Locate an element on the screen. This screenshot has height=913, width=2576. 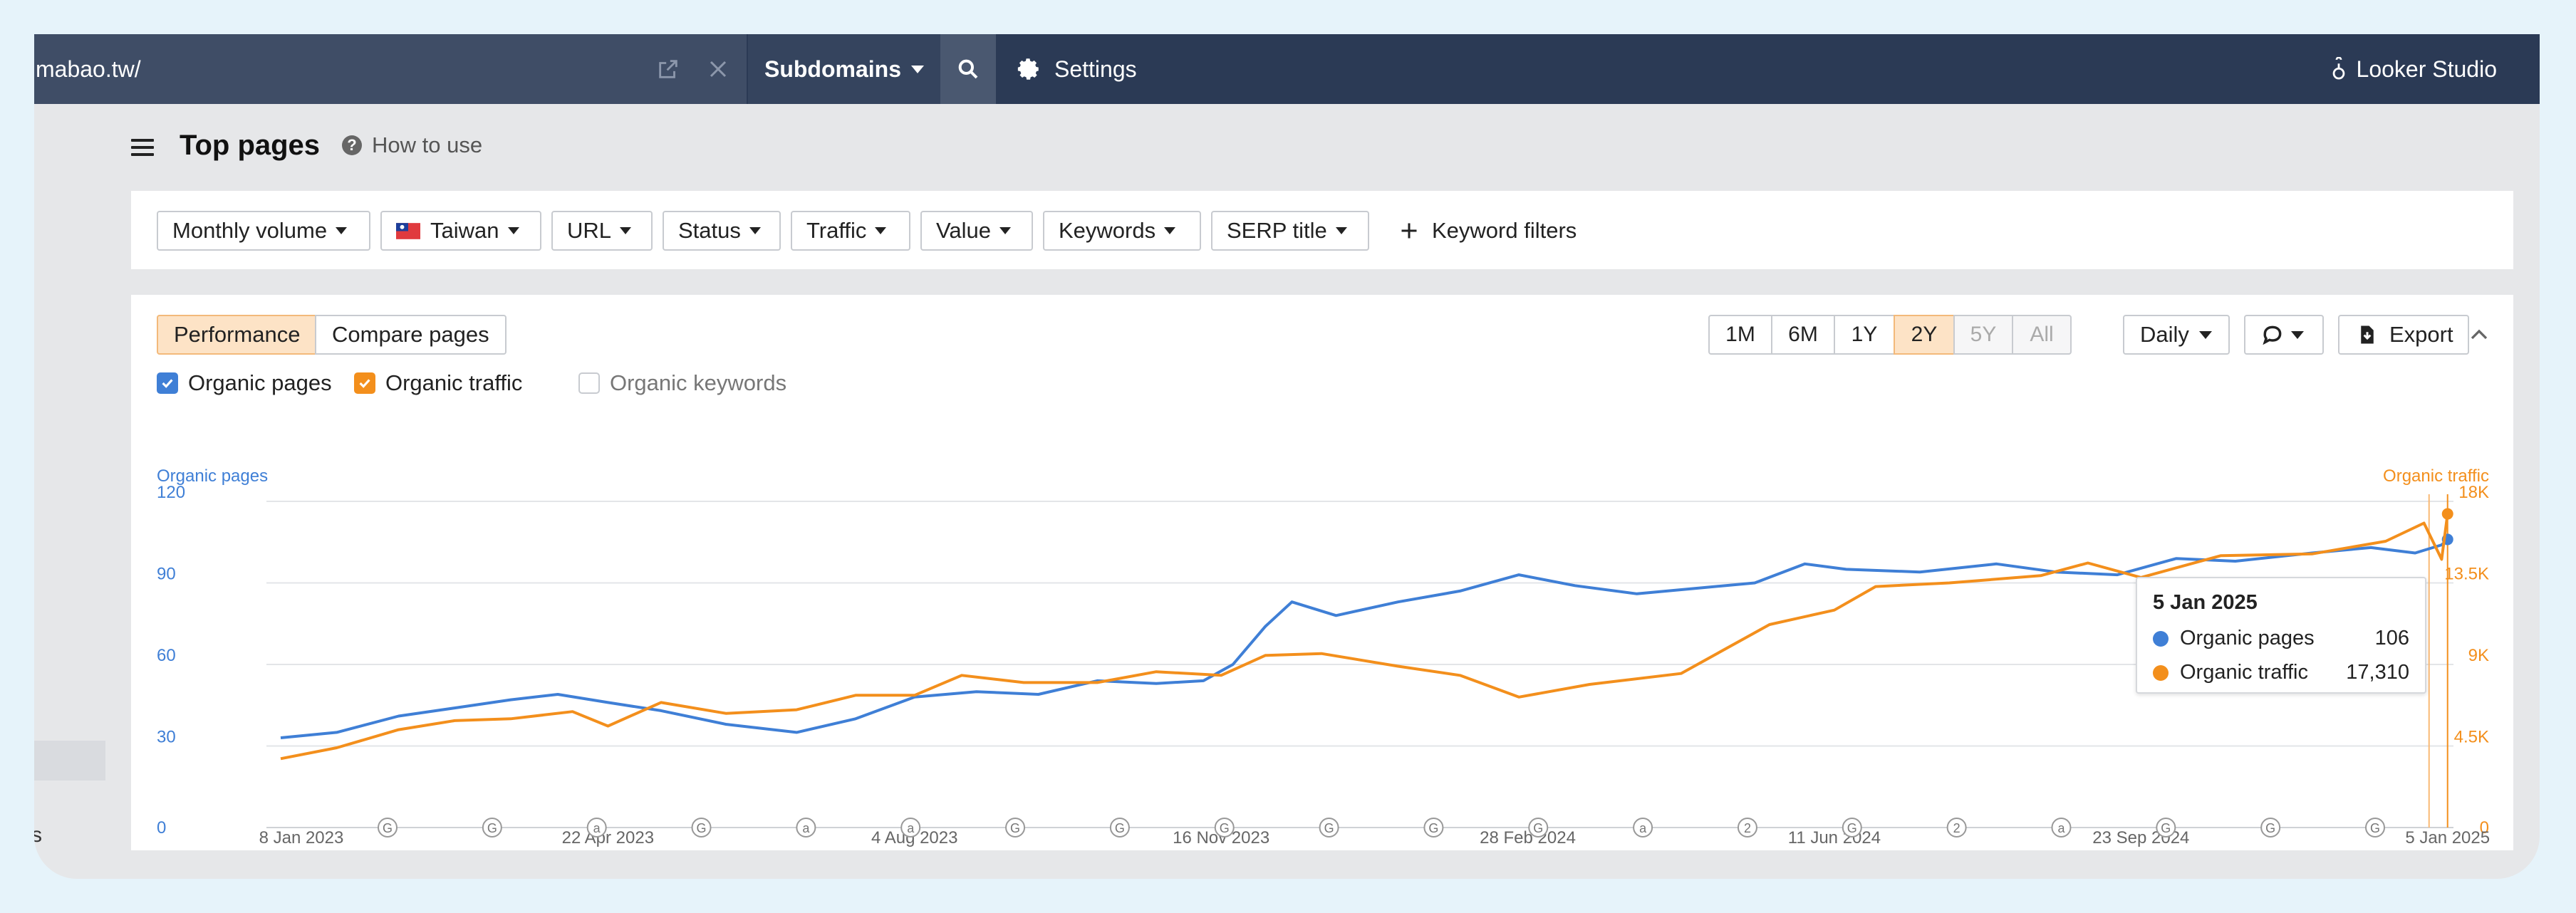
organic-keywords-checkbox is located at coordinates (589, 383).